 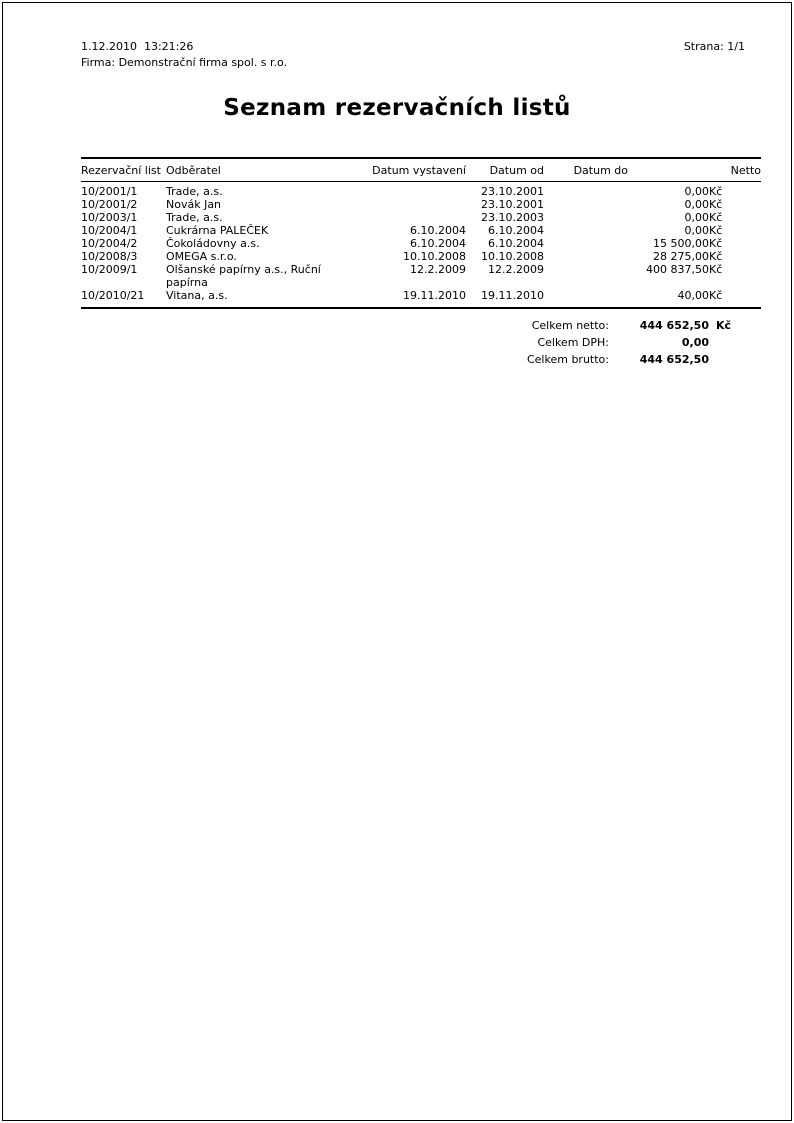 What do you see at coordinates (109, 256) in the screenshot?
I see `cell-reservation-id: 10/2008/3` at bounding box center [109, 256].